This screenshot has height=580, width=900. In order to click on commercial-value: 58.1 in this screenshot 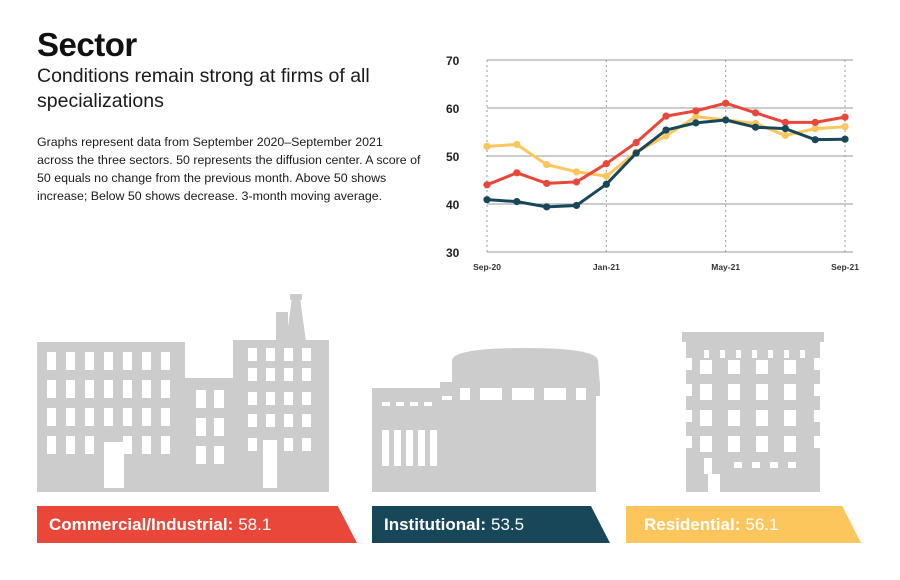, I will do `click(255, 524)`.